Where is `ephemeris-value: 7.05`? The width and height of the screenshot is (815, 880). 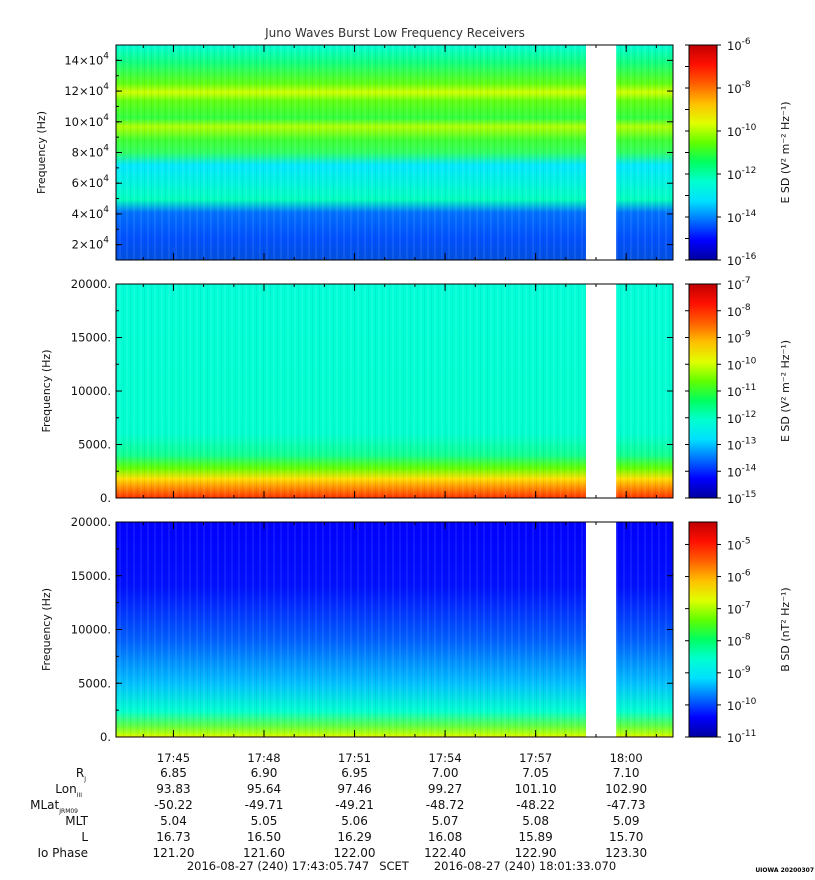 ephemeris-value: 7.05 is located at coordinates (535, 773).